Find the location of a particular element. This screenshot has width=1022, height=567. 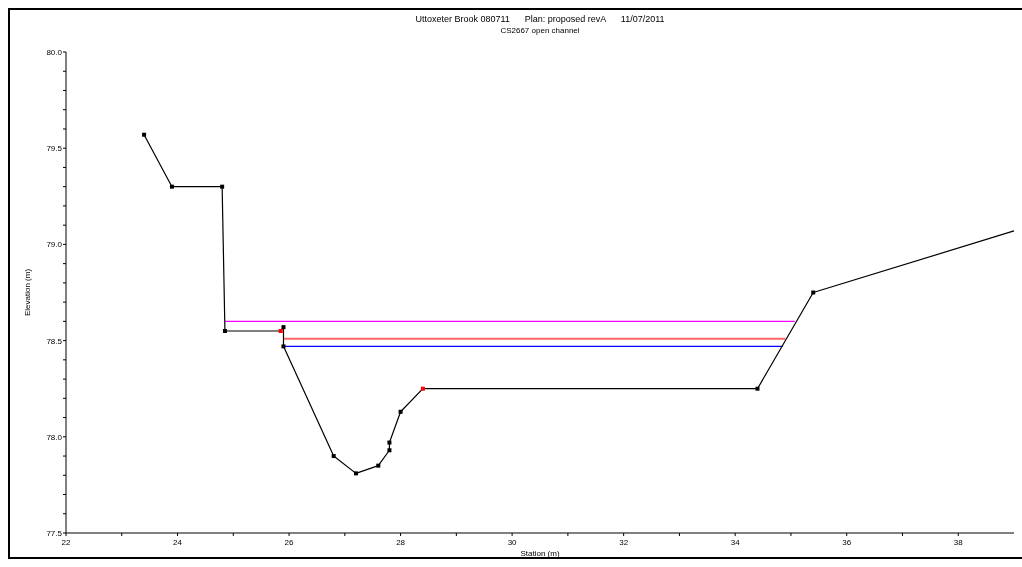

x-tick-label: 26 is located at coordinates (289, 542).